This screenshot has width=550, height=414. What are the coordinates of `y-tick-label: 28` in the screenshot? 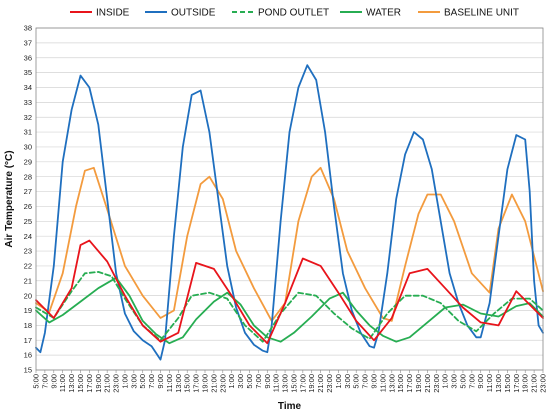 It's located at (28, 176).